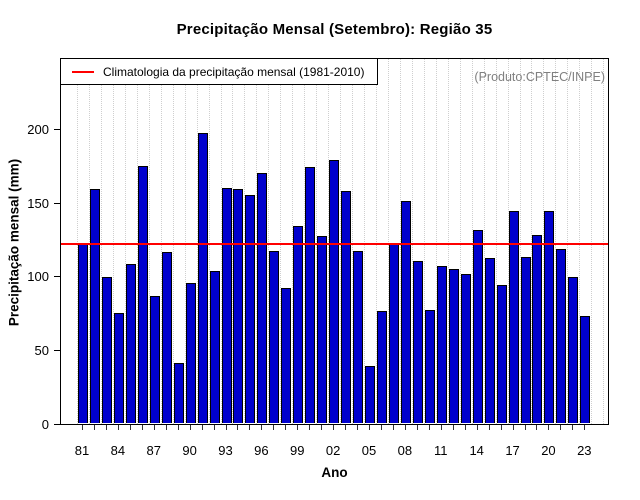 The image size is (640, 500). What do you see at coordinates (382, 367) in the screenshot?
I see `bar-2006` at bounding box center [382, 367].